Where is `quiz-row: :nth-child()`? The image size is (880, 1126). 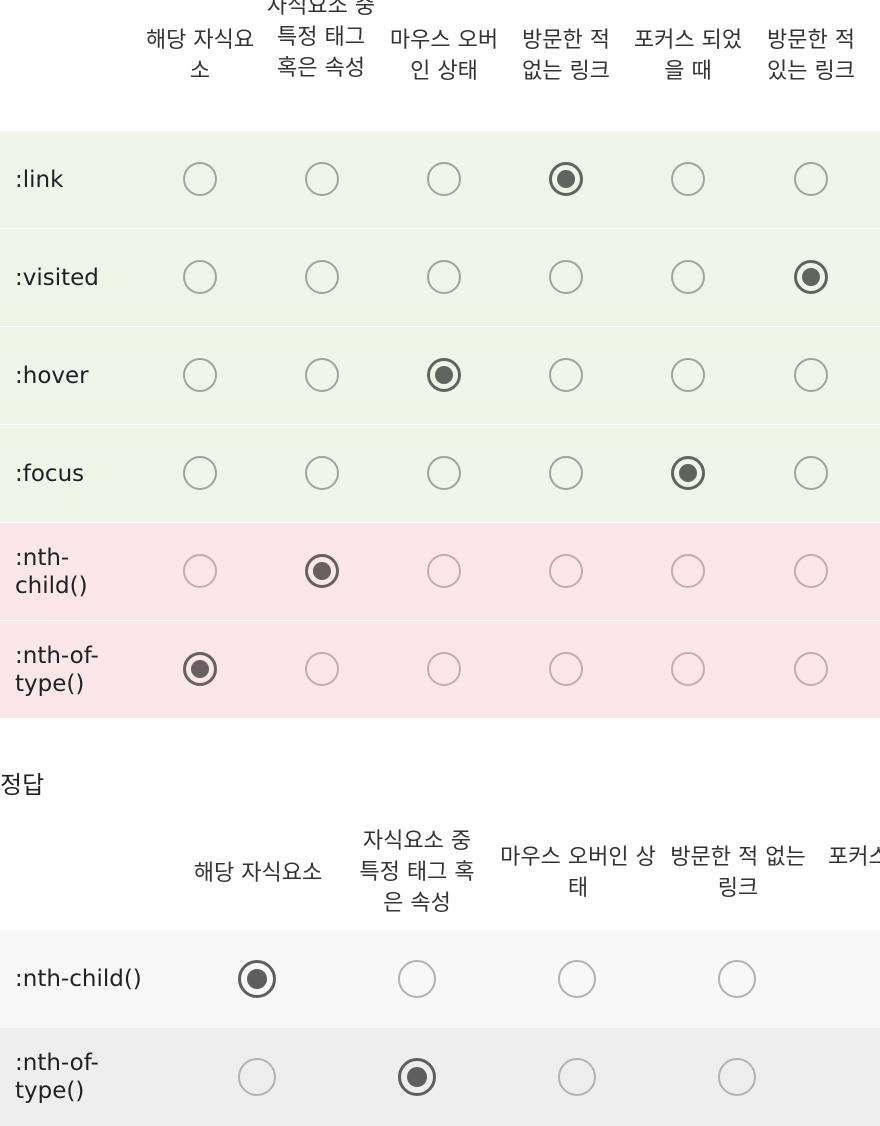 quiz-row: :nth-child() is located at coordinates (440, 572).